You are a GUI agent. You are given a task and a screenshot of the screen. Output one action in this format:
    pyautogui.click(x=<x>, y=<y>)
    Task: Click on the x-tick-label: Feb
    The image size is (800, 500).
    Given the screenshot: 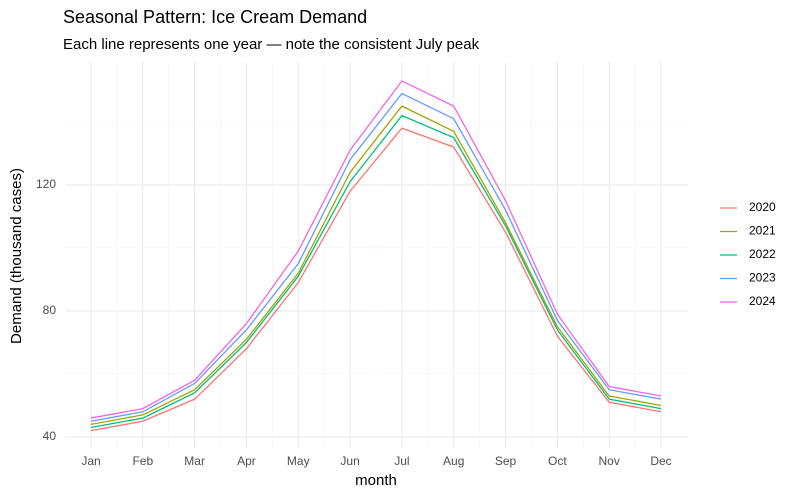 What is the action you would take?
    pyautogui.click(x=142, y=461)
    